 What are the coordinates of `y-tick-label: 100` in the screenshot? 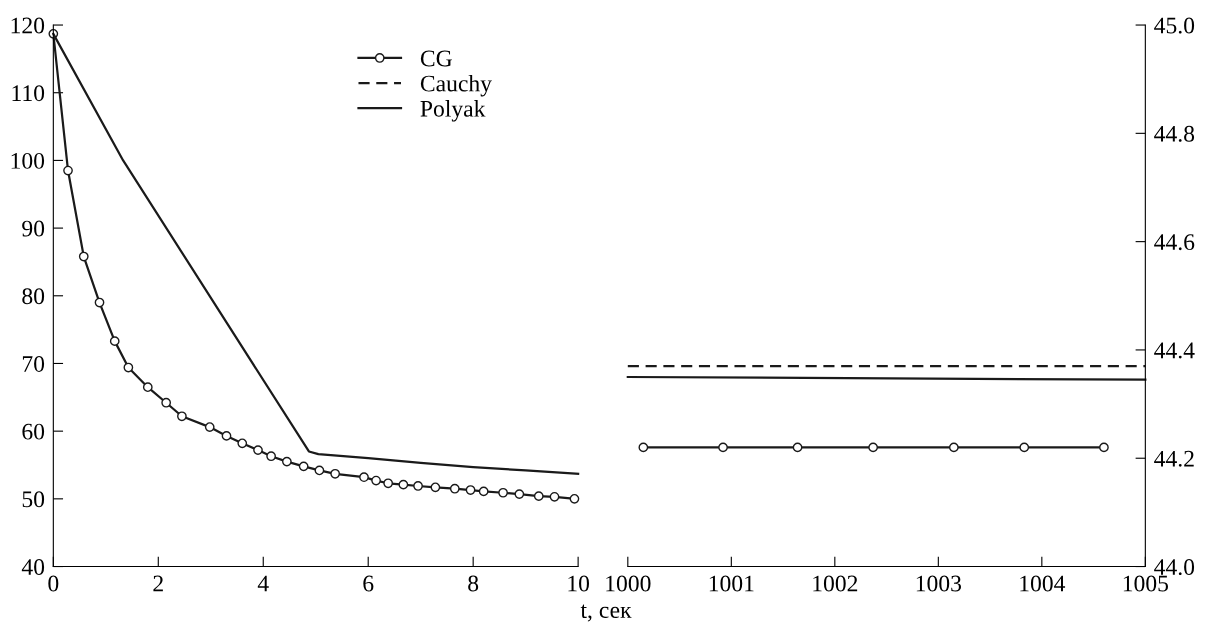 It's located at (28, 160).